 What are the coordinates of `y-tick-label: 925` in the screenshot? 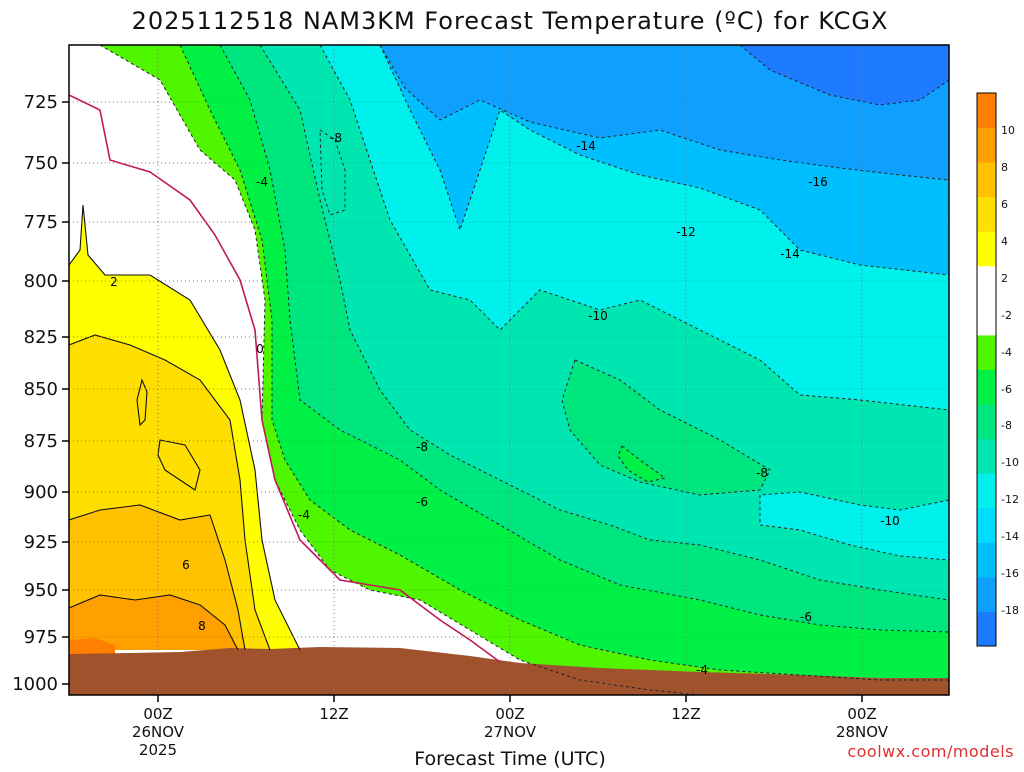 It's located at (41, 542).